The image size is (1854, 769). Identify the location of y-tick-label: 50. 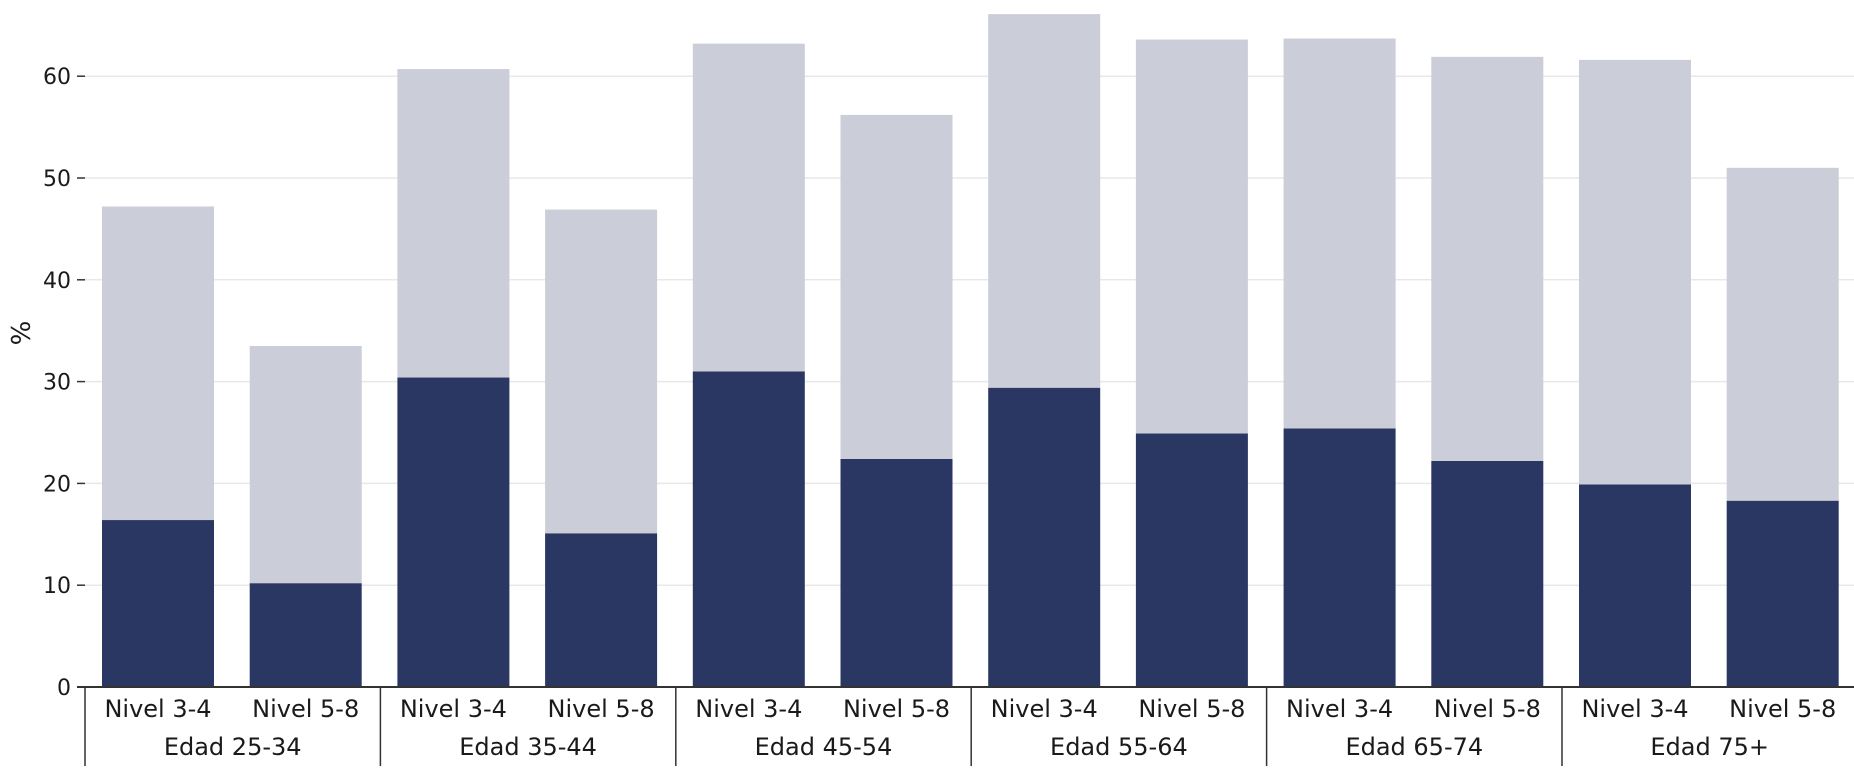
(57, 179).